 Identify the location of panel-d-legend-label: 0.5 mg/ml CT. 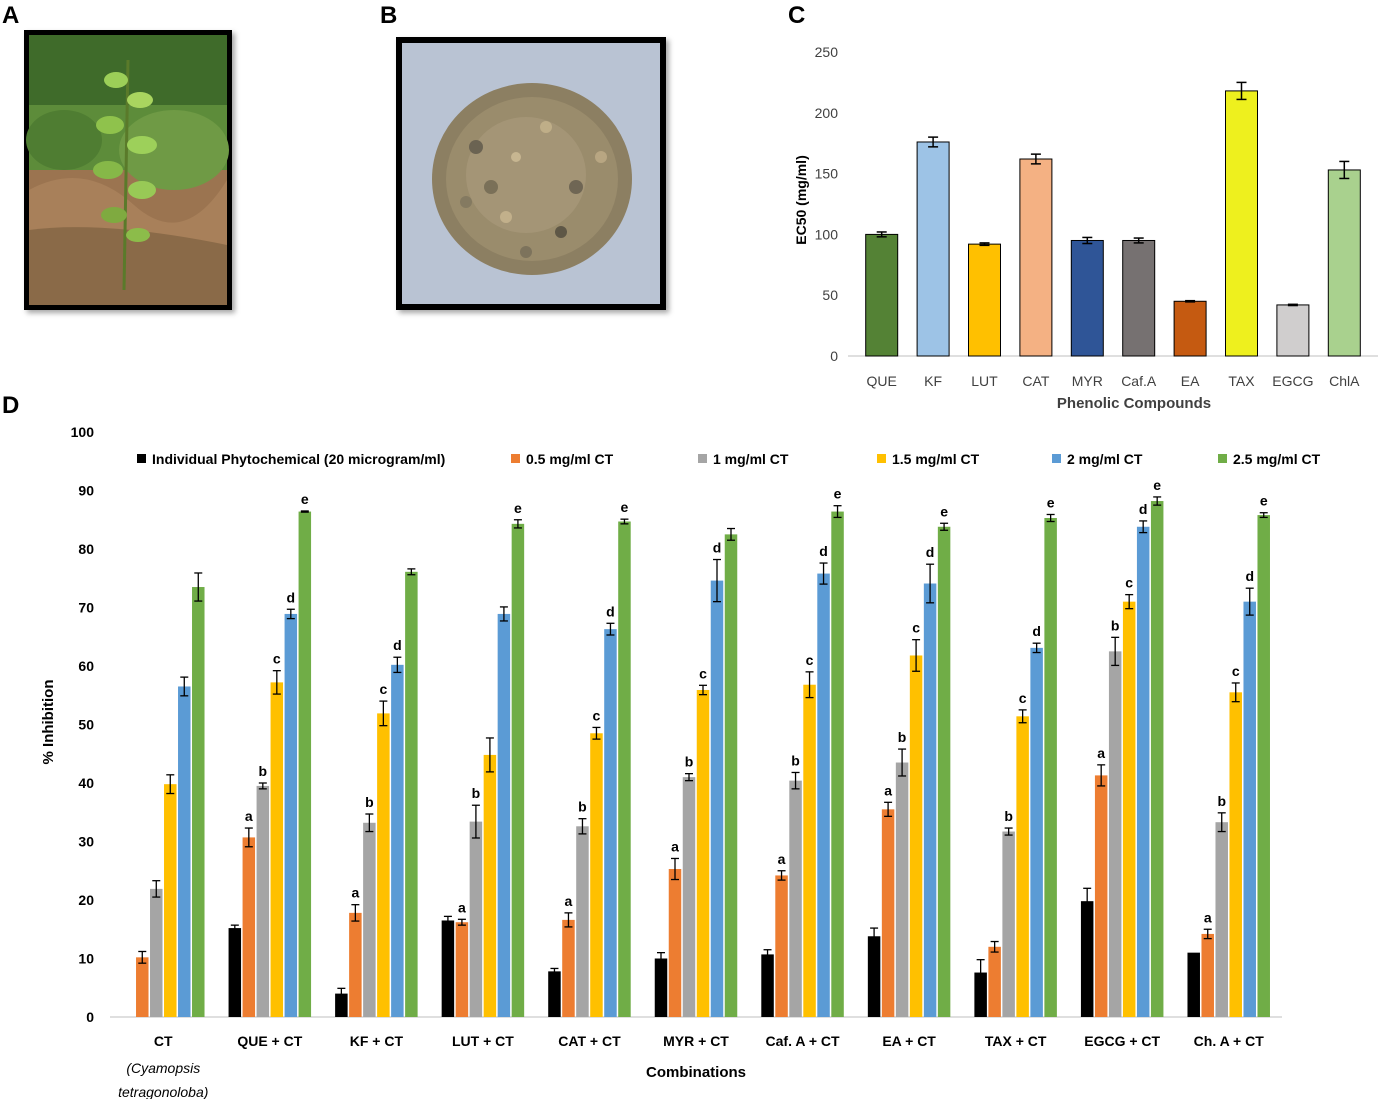
(570, 459).